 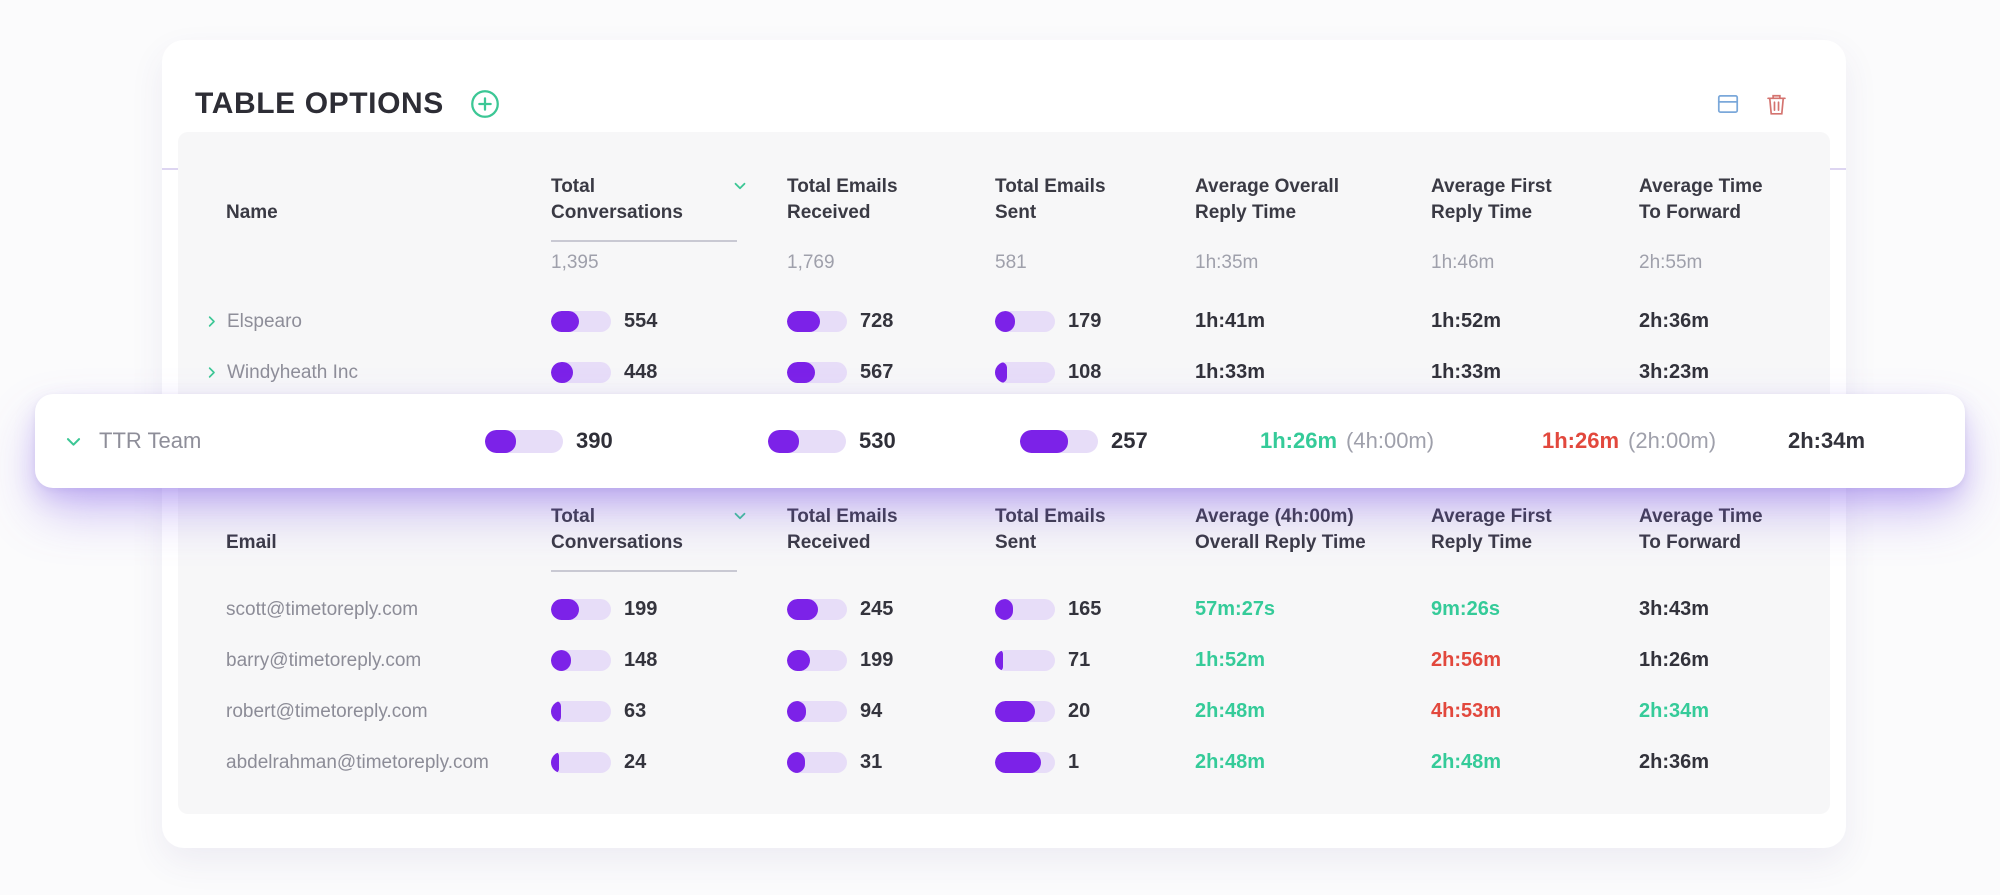 I want to click on email-label: robert@timetoreply.com, so click(x=327, y=711).